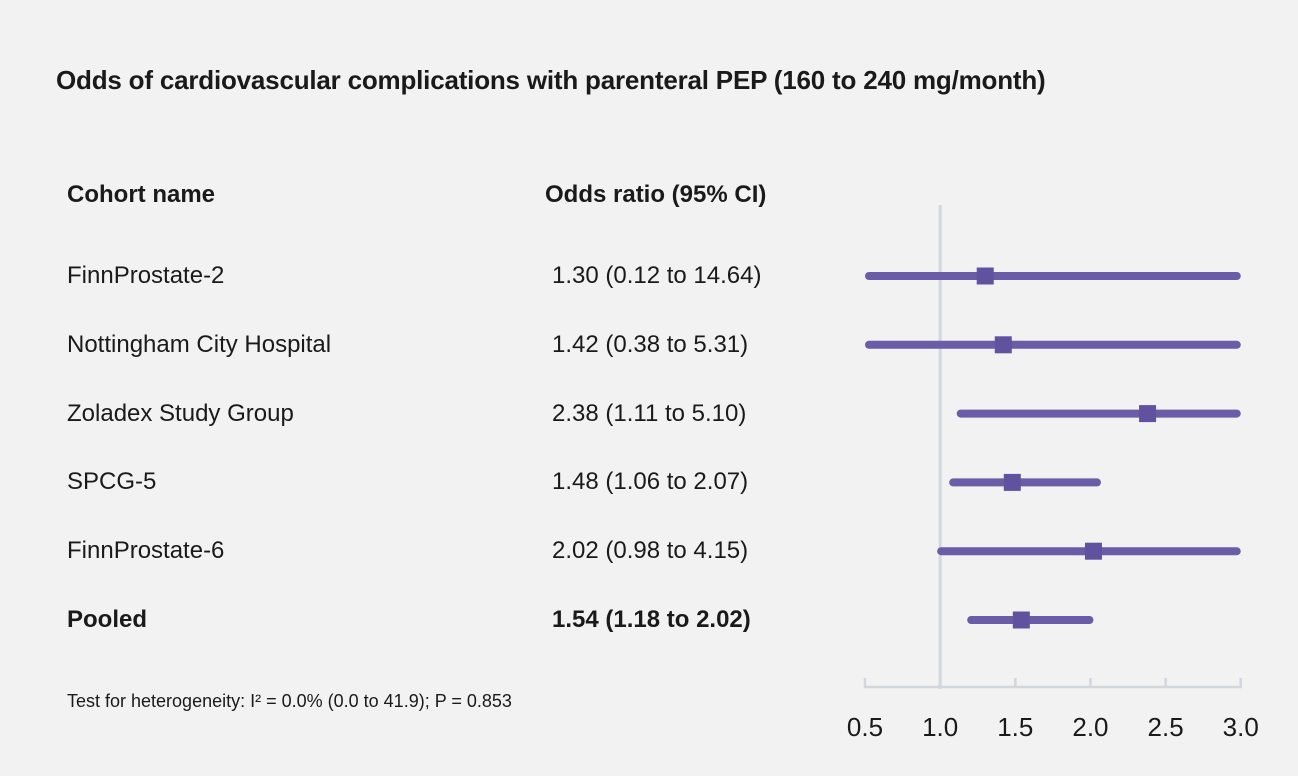 The image size is (1298, 776). What do you see at coordinates (199, 344) in the screenshot?
I see `cohort-label: Nottingham City Hospital` at bounding box center [199, 344].